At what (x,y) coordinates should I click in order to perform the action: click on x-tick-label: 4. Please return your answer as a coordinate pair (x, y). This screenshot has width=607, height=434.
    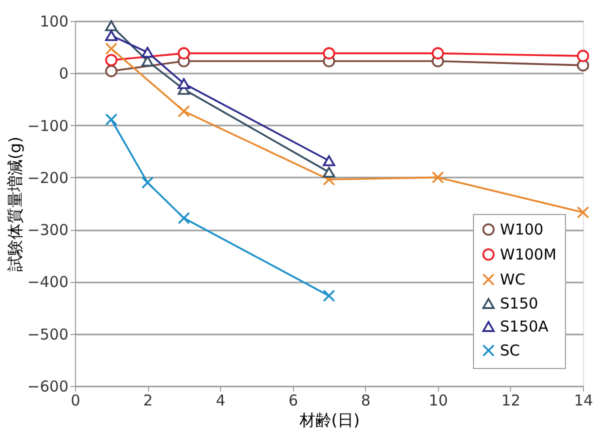
    Looking at the image, I should click on (221, 401).